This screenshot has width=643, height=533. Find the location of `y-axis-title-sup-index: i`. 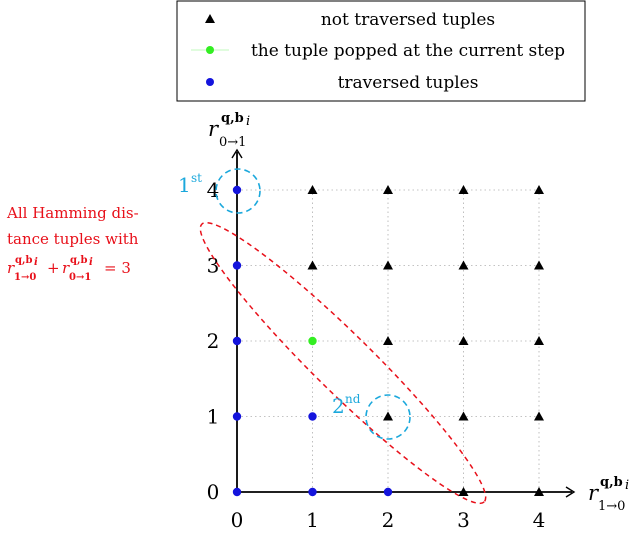

y-axis-title-sup-index: i is located at coordinates (248, 121).